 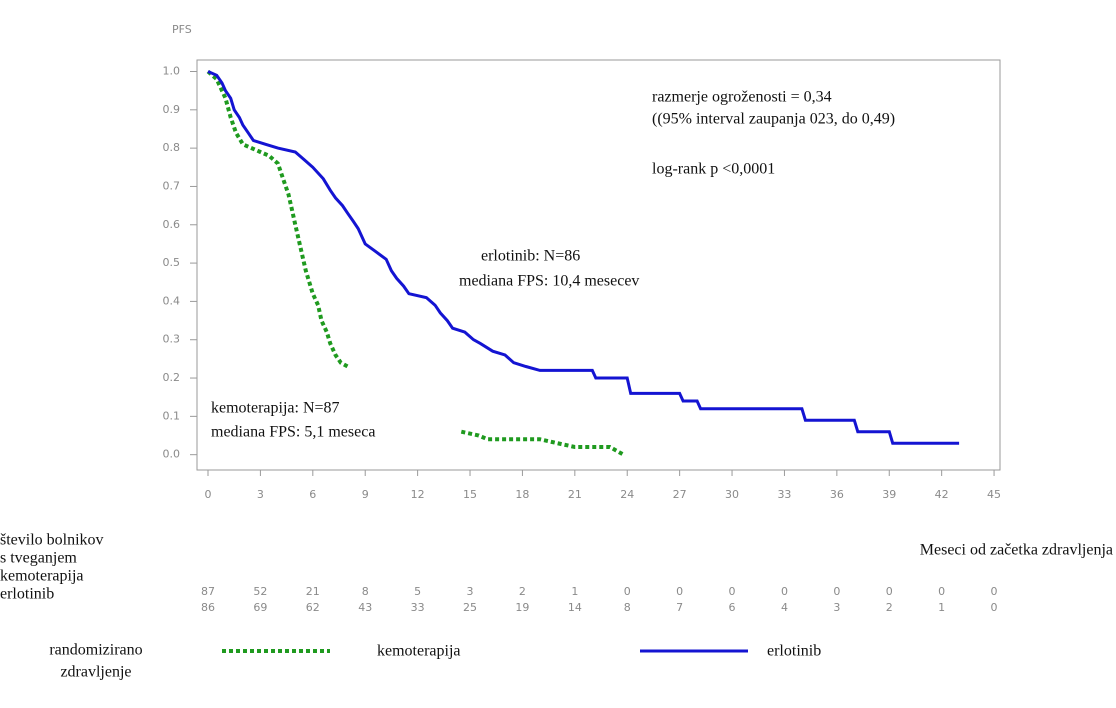 I want to click on risk-count: 69, so click(x=260, y=607).